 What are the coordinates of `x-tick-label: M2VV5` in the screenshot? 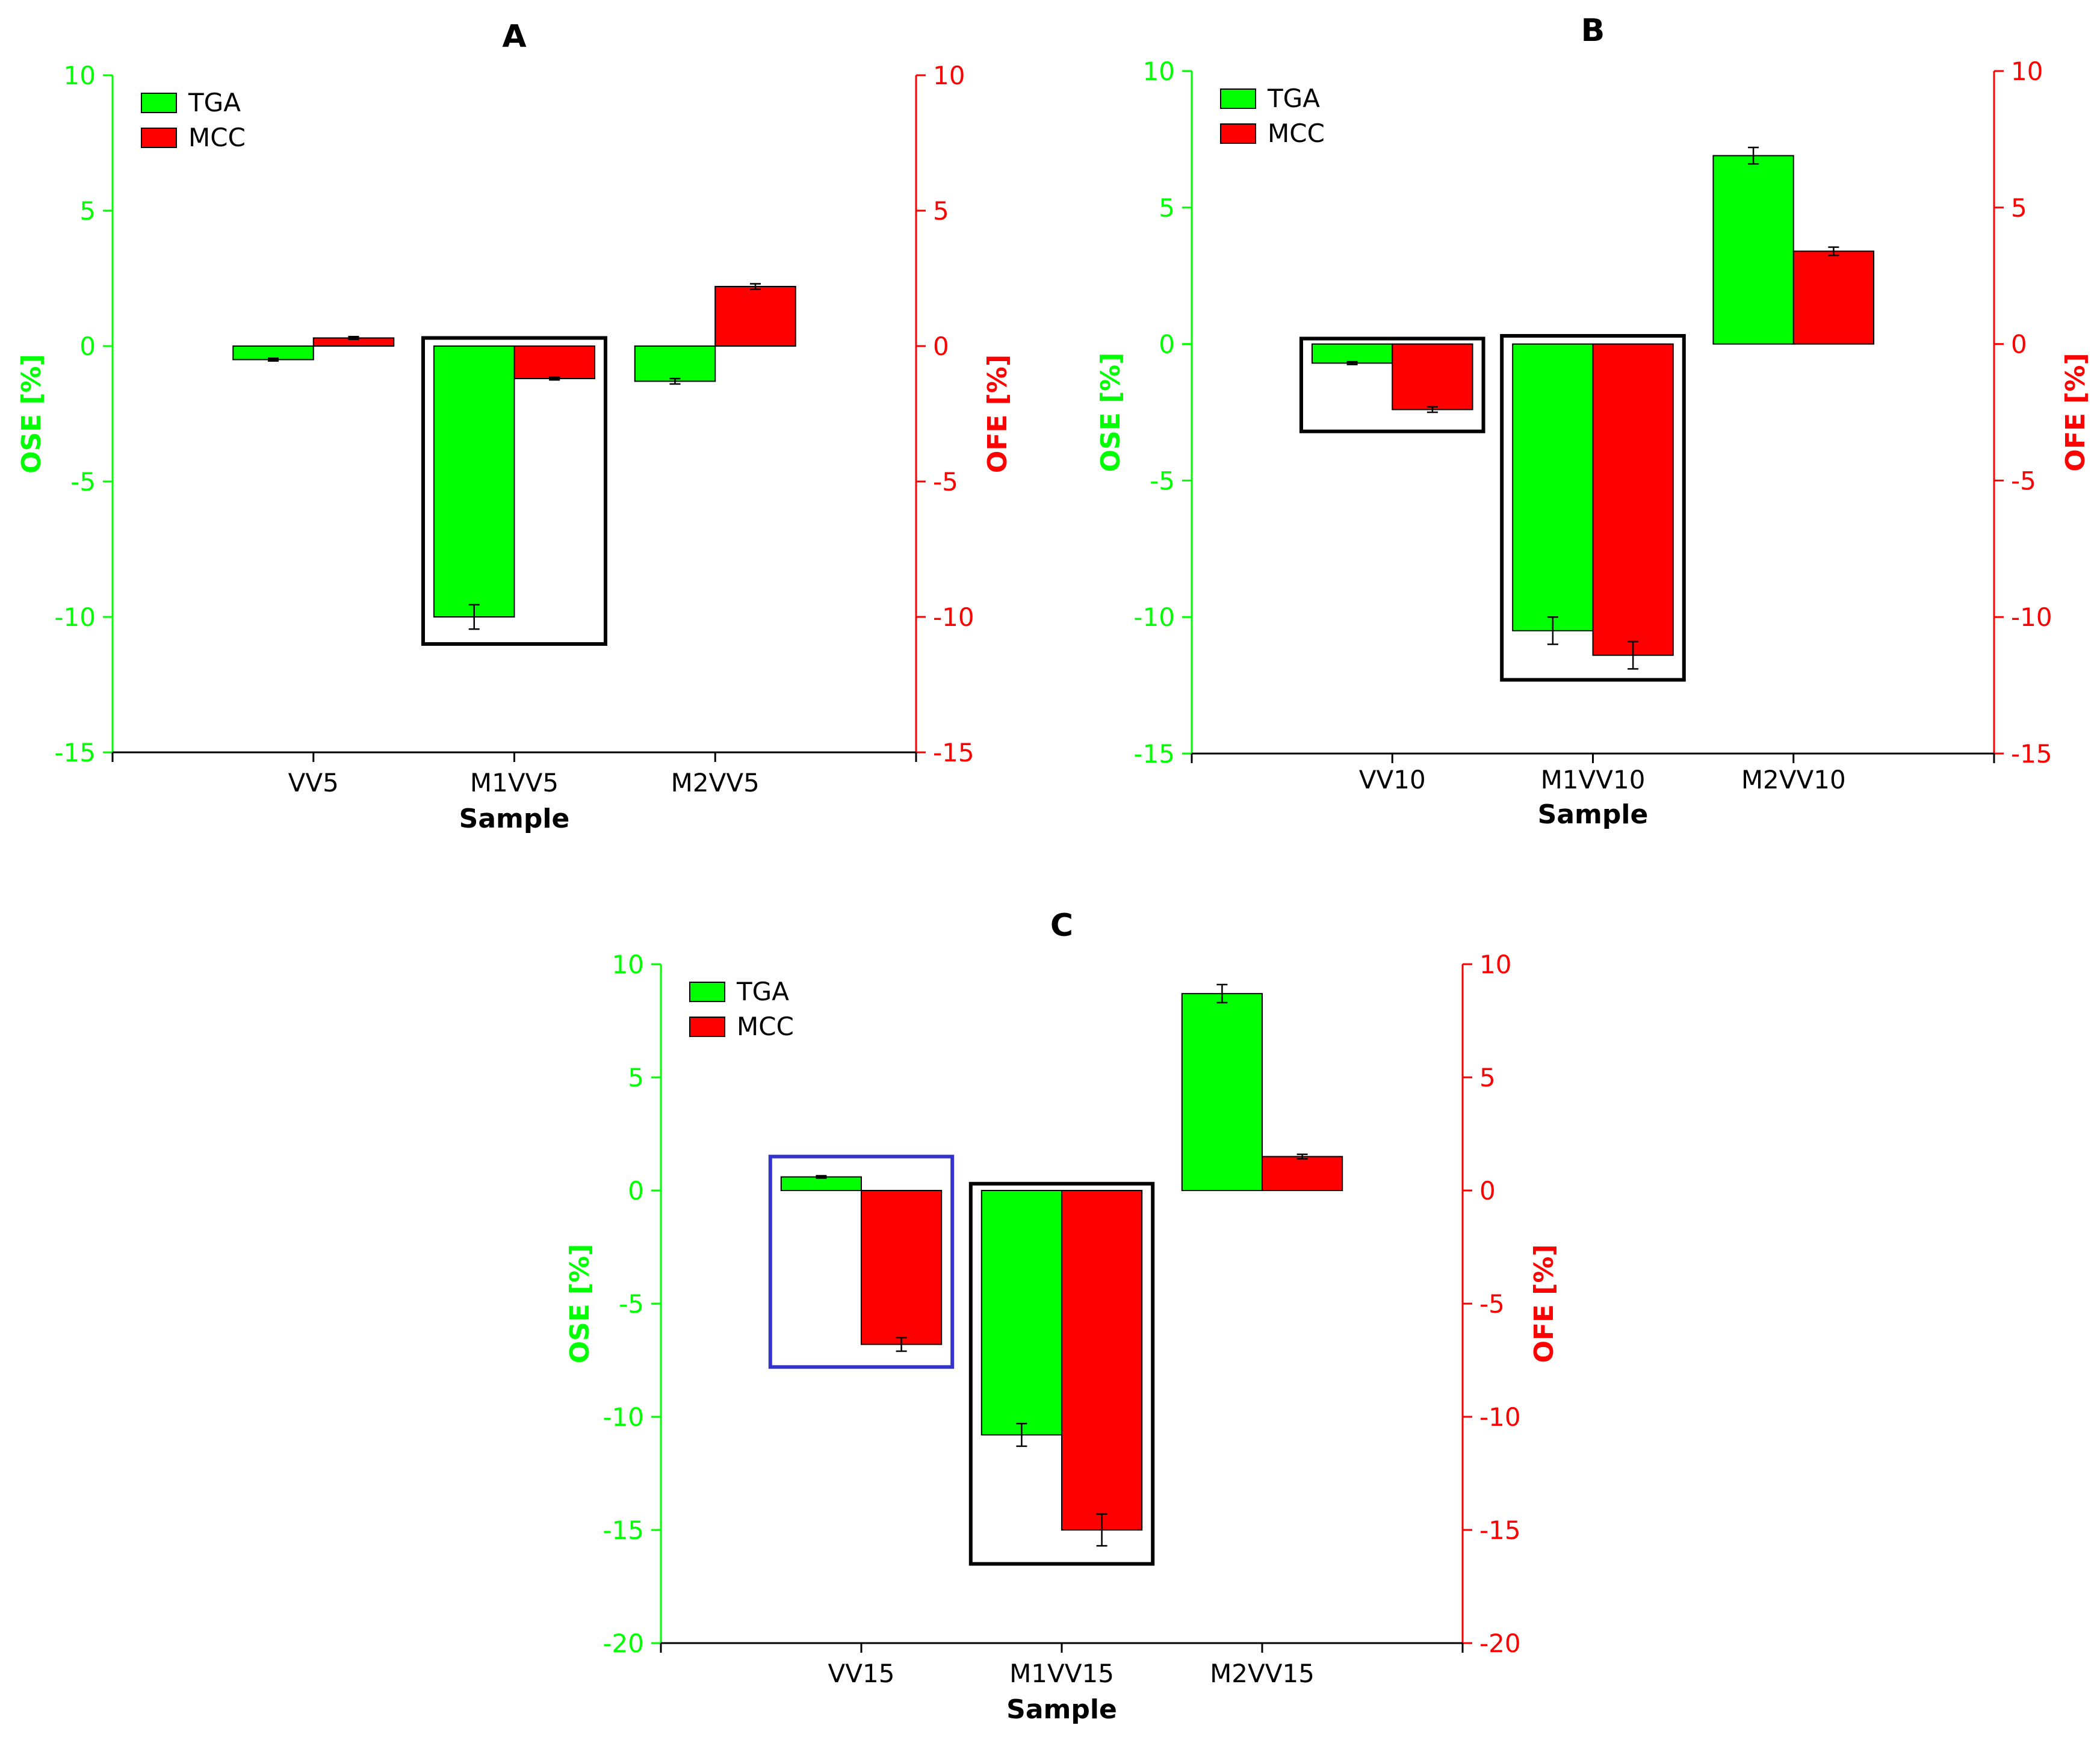 It's located at (715, 782).